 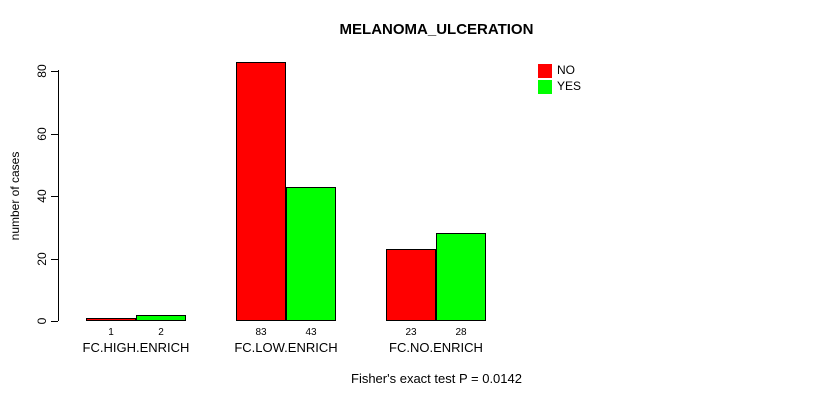 I want to click on legend-swatch-no, so click(x=545, y=70).